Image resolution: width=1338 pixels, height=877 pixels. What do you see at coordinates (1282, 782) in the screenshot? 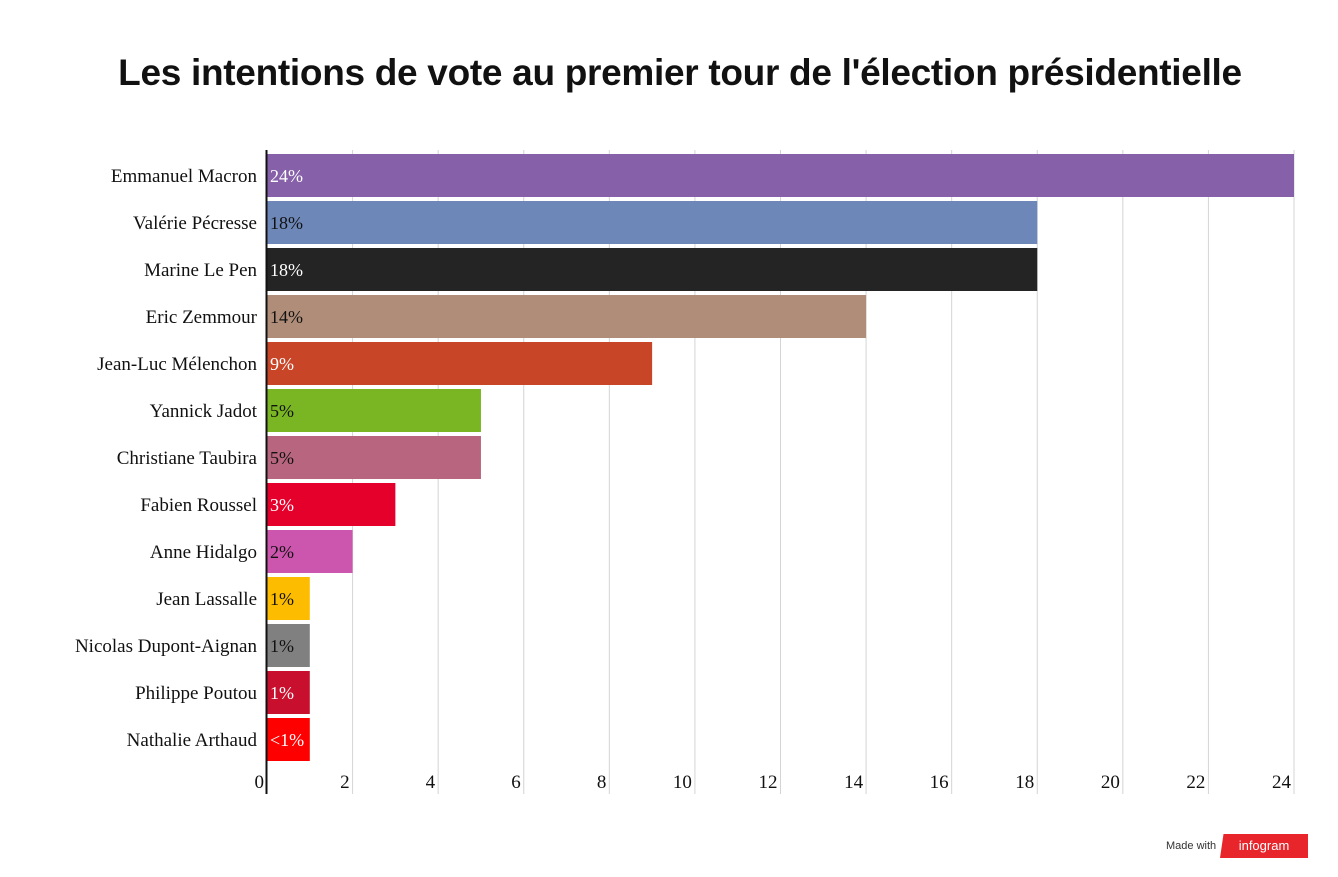
I see `x-tick-label: 24` at bounding box center [1282, 782].